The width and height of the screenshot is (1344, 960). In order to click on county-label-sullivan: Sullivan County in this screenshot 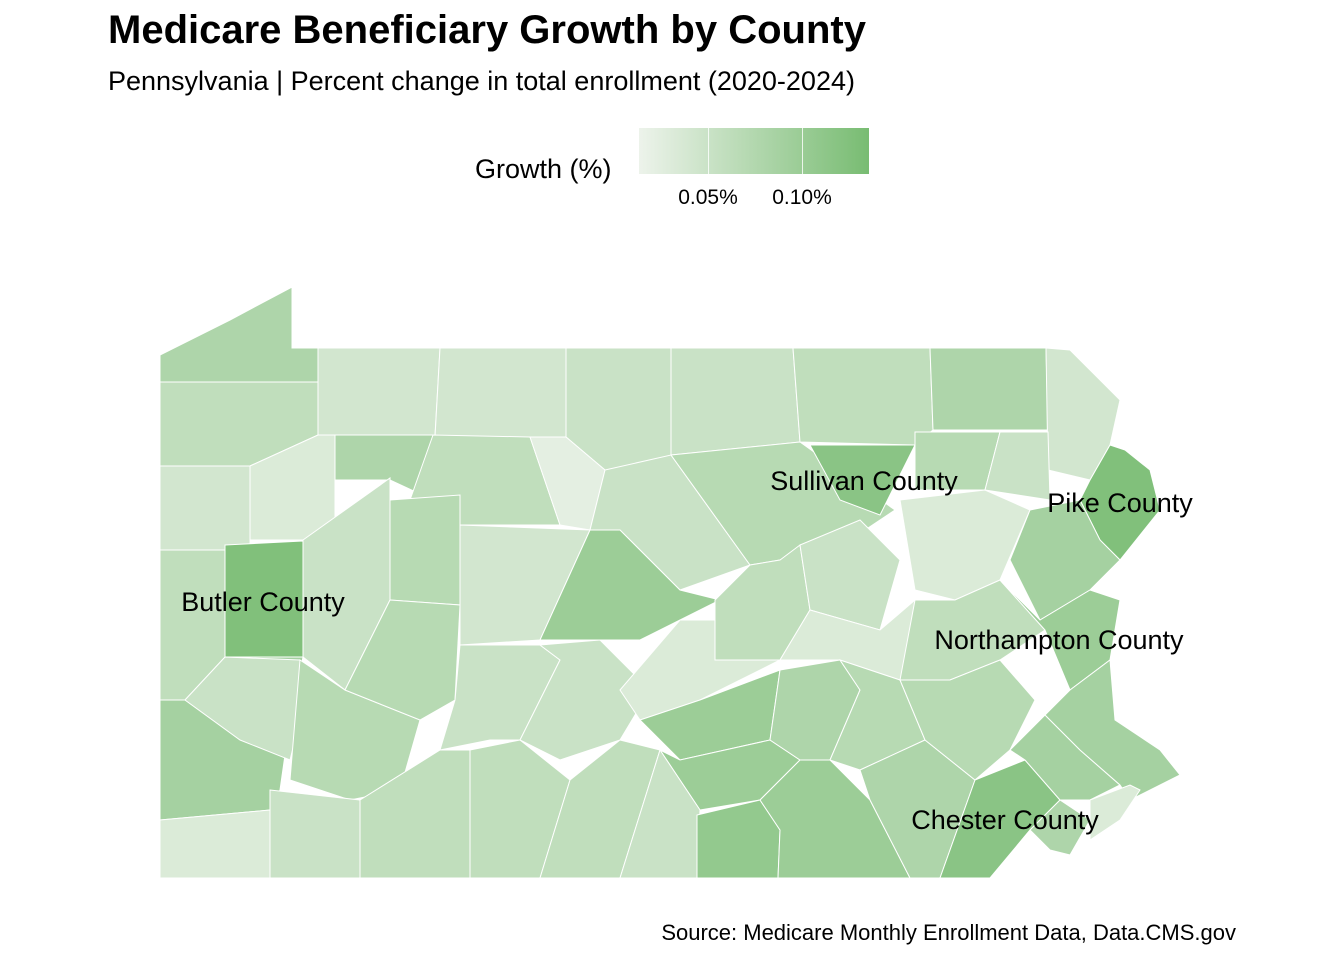, I will do `click(864, 481)`.